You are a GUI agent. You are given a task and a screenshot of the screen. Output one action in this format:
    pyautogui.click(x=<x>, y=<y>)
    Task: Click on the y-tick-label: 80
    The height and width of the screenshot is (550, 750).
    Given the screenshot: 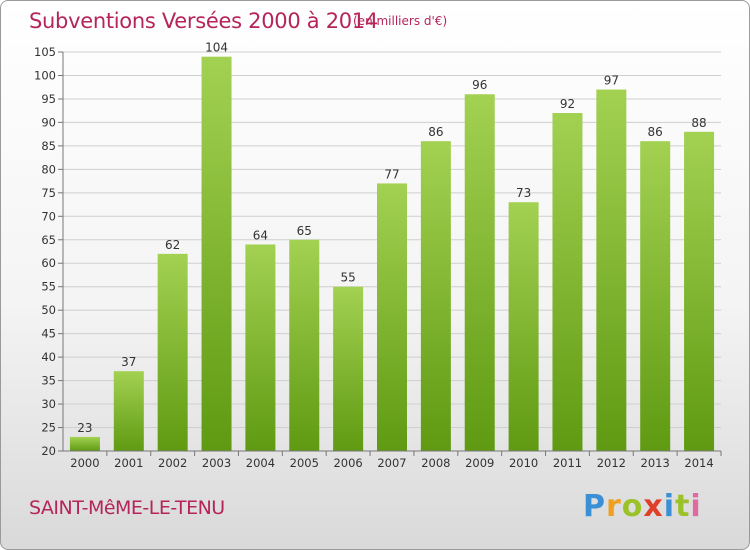 What is the action you would take?
    pyautogui.click(x=48, y=169)
    